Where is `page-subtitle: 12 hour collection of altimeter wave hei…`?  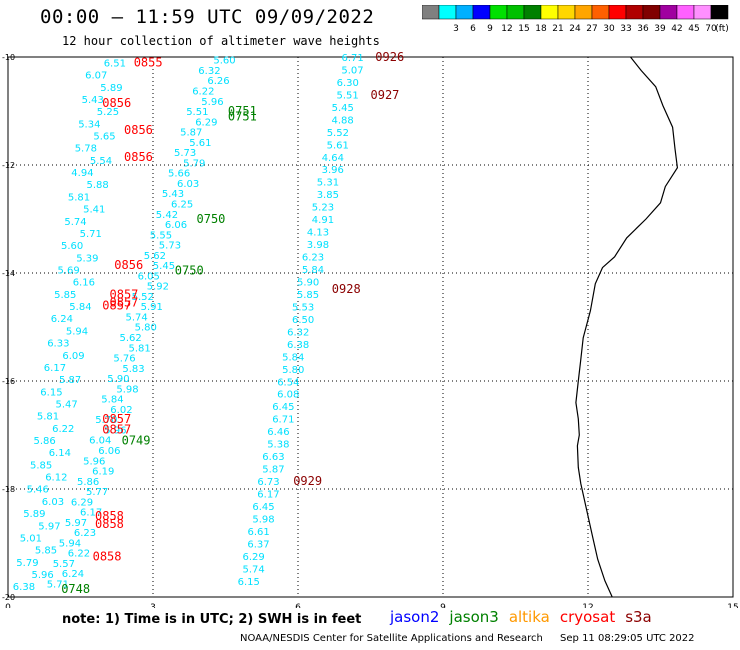
page-subtitle: 12 hour collection of altimeter wave hei… is located at coordinates (221, 41).